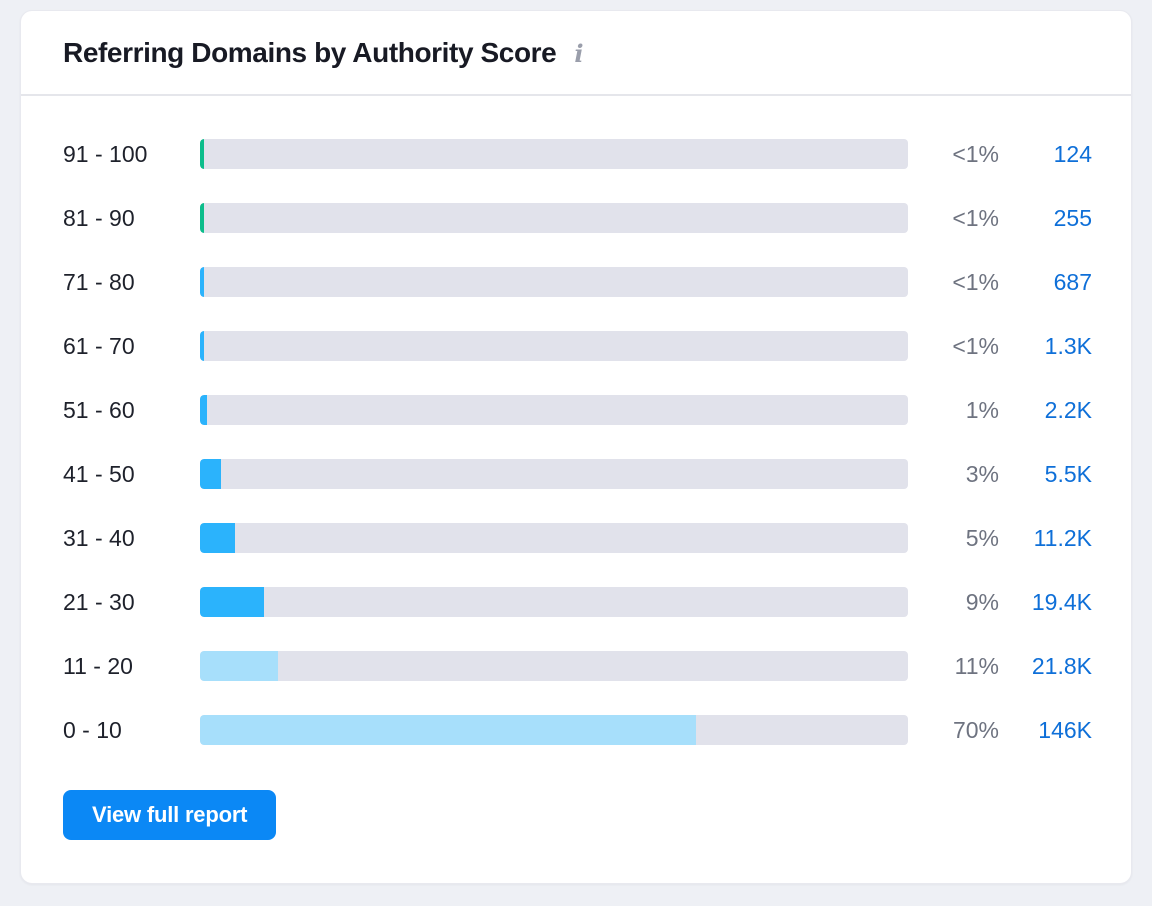 Image resolution: width=1152 pixels, height=906 pixels. What do you see at coordinates (1072, 281) in the screenshot?
I see `count-link: 687` at bounding box center [1072, 281].